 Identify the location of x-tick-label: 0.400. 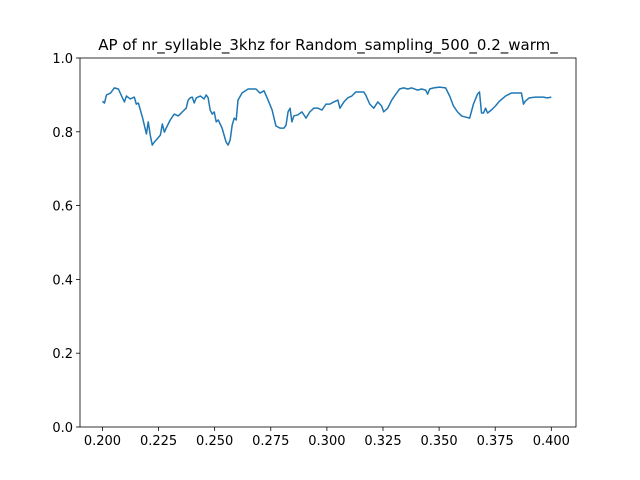
(551, 441).